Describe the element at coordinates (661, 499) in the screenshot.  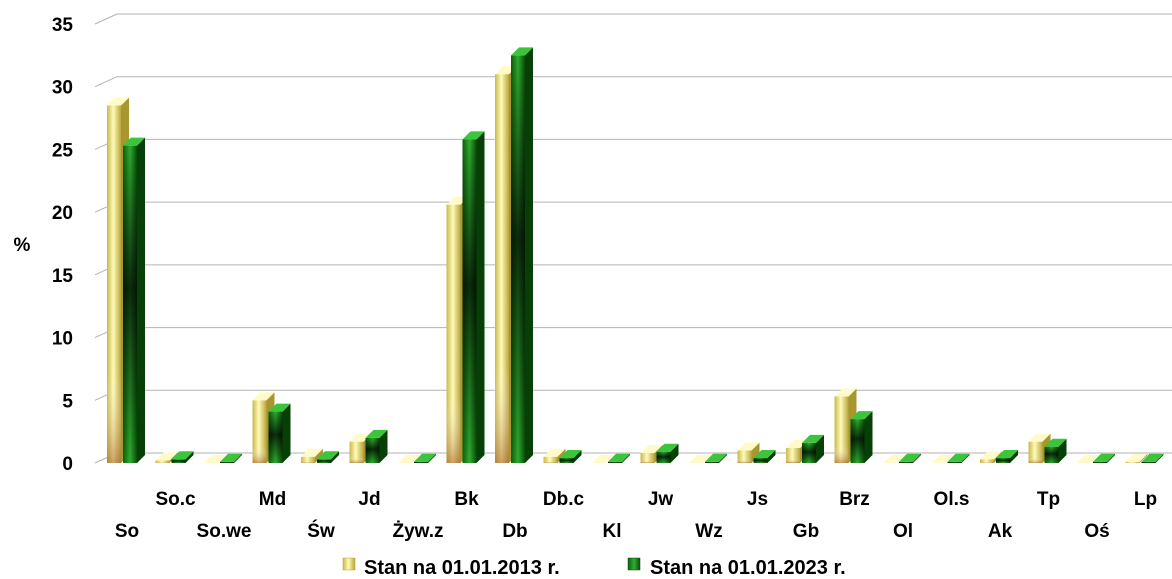
I see `x-category-label: Jw` at that location.